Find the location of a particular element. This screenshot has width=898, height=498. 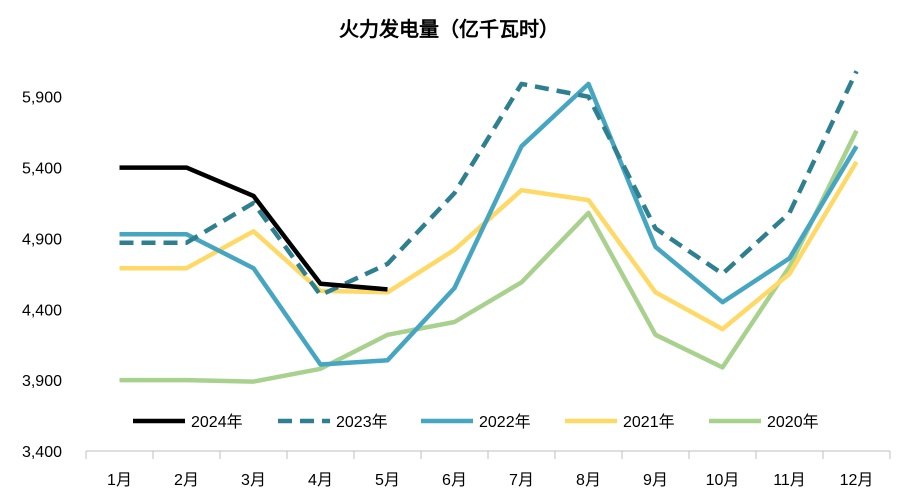

x-tick-label: 1月 is located at coordinates (119, 480).